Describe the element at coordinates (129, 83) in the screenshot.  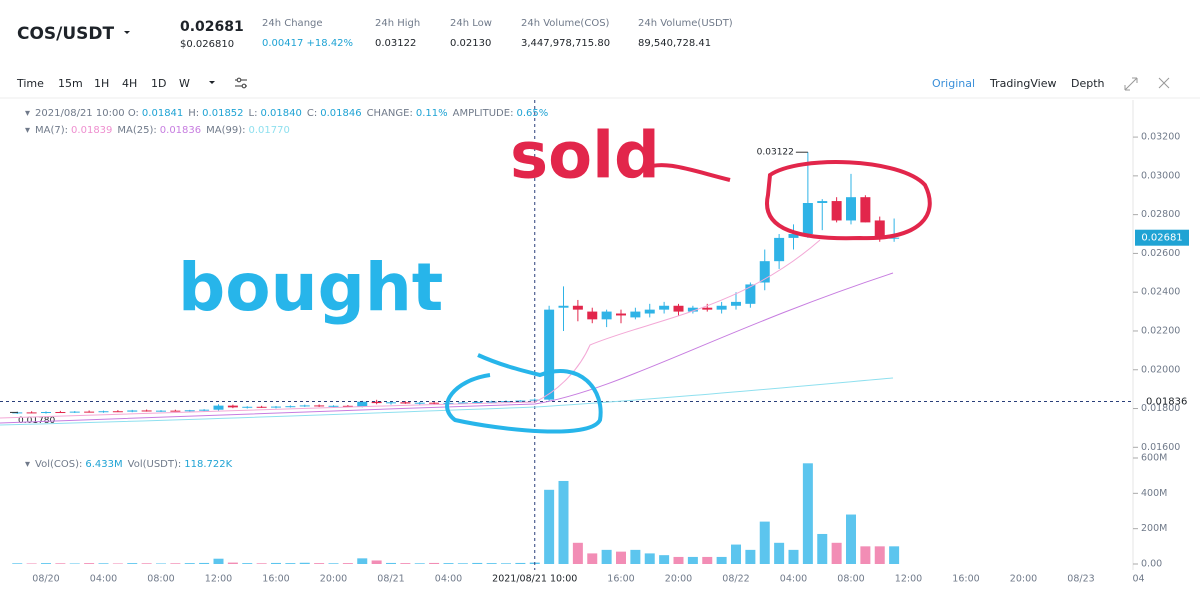
I see `interval: 4H` at that location.